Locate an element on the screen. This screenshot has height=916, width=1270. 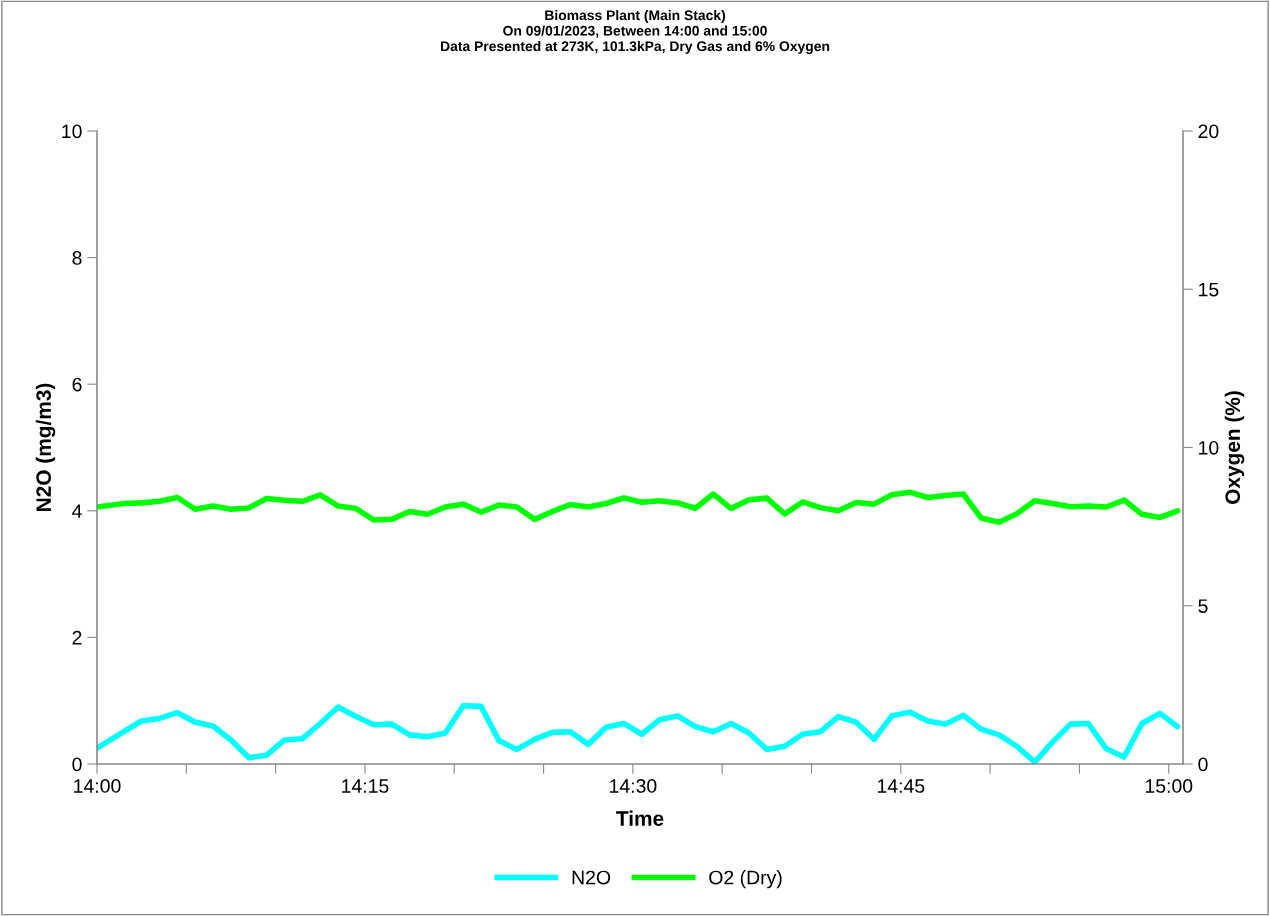
y2-tick-label: 20 is located at coordinates (1208, 131).